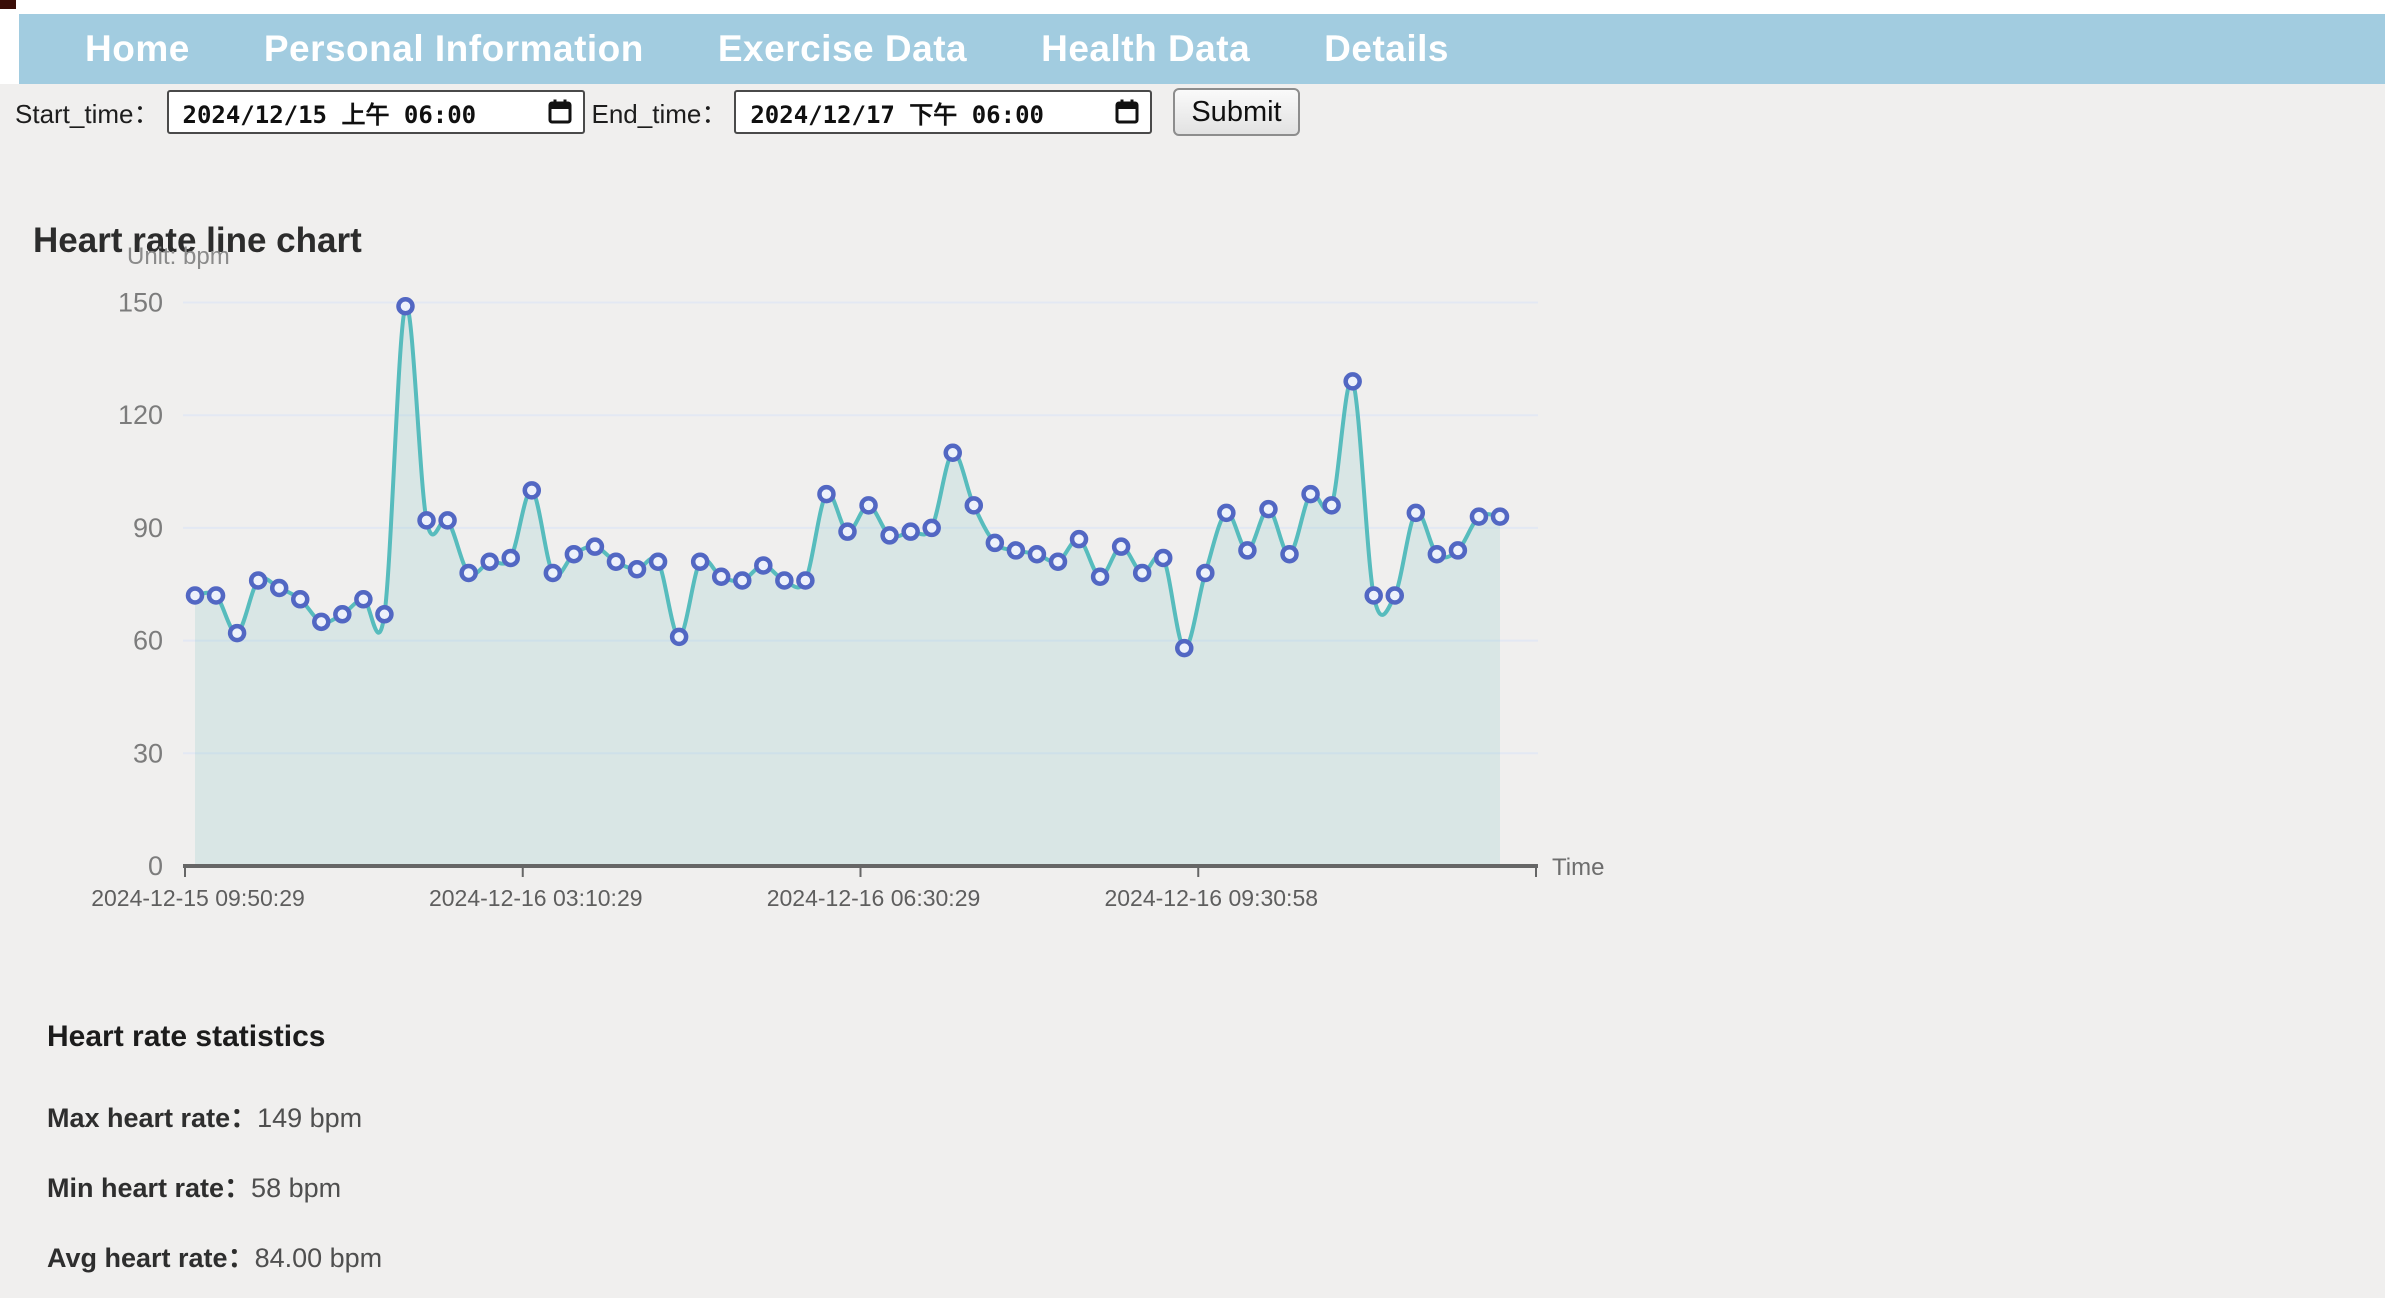 The width and height of the screenshot is (2401, 1298). I want to click on window-corner-artifact, so click(8, 4).